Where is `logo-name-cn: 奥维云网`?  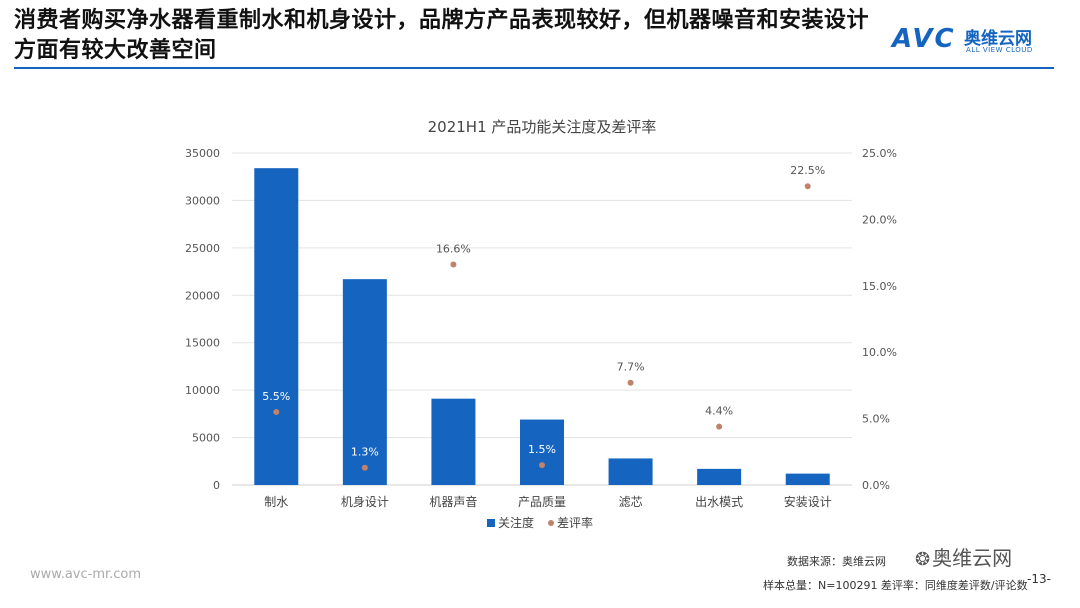 logo-name-cn: 奥维云网 is located at coordinates (998, 39).